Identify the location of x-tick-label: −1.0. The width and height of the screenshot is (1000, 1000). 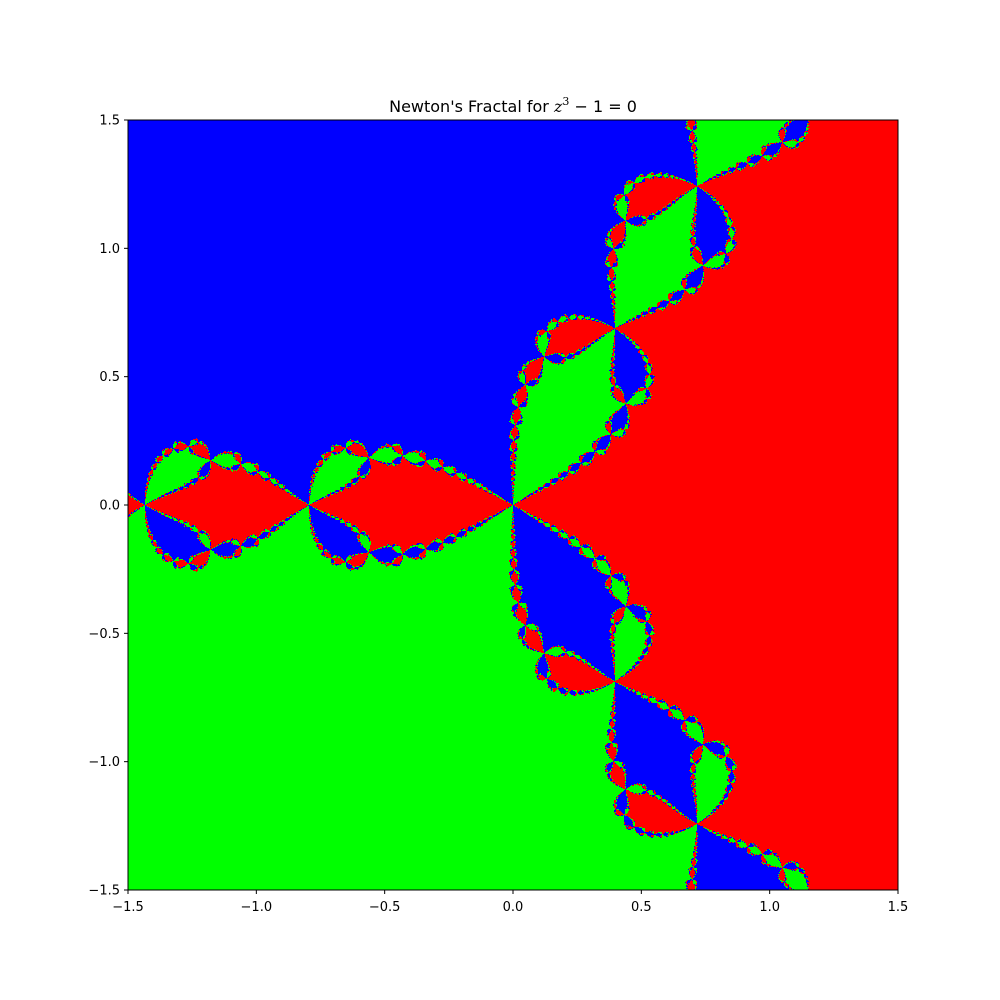
(257, 907).